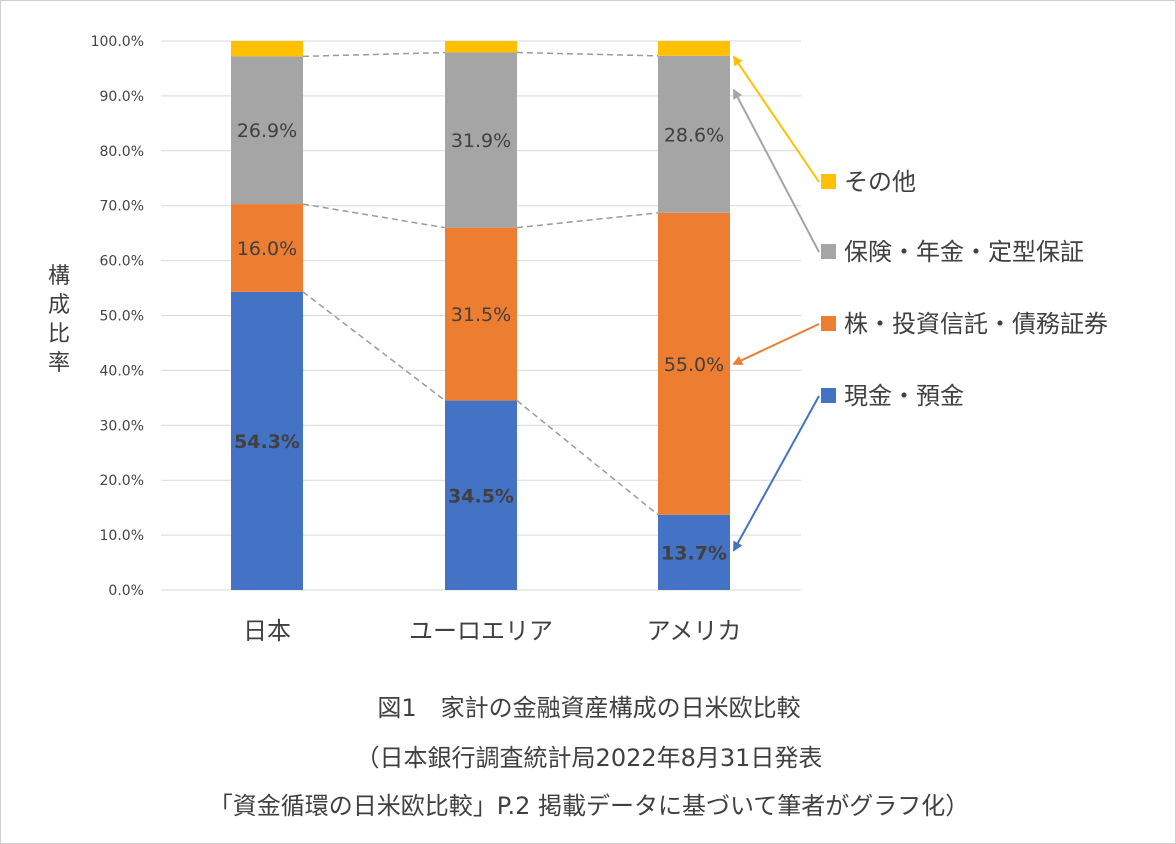 The width and height of the screenshot is (1176, 844). I want to click on data-label: 26.9%, so click(267, 131).